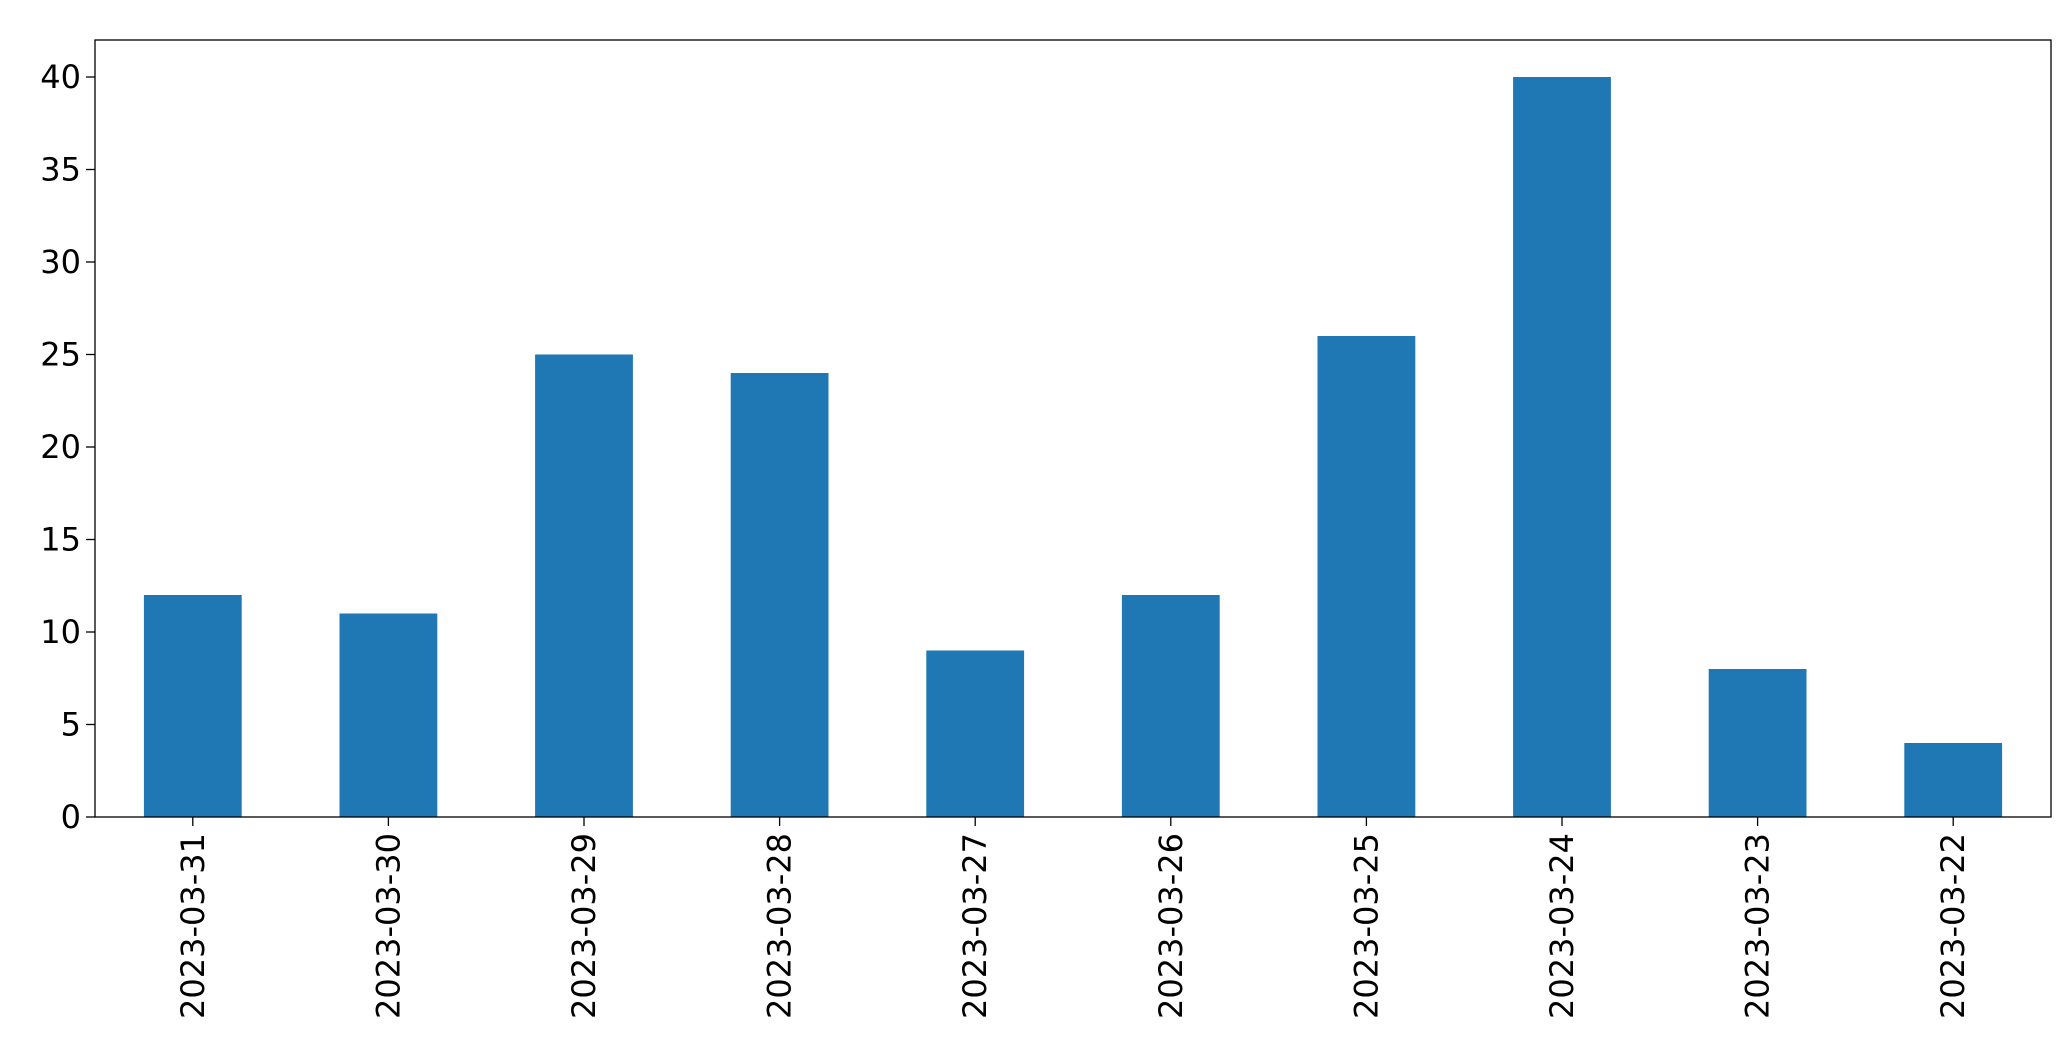 Image resolution: width=2071 pixels, height=1061 pixels. I want to click on y-tick-label: 10, so click(60, 632).